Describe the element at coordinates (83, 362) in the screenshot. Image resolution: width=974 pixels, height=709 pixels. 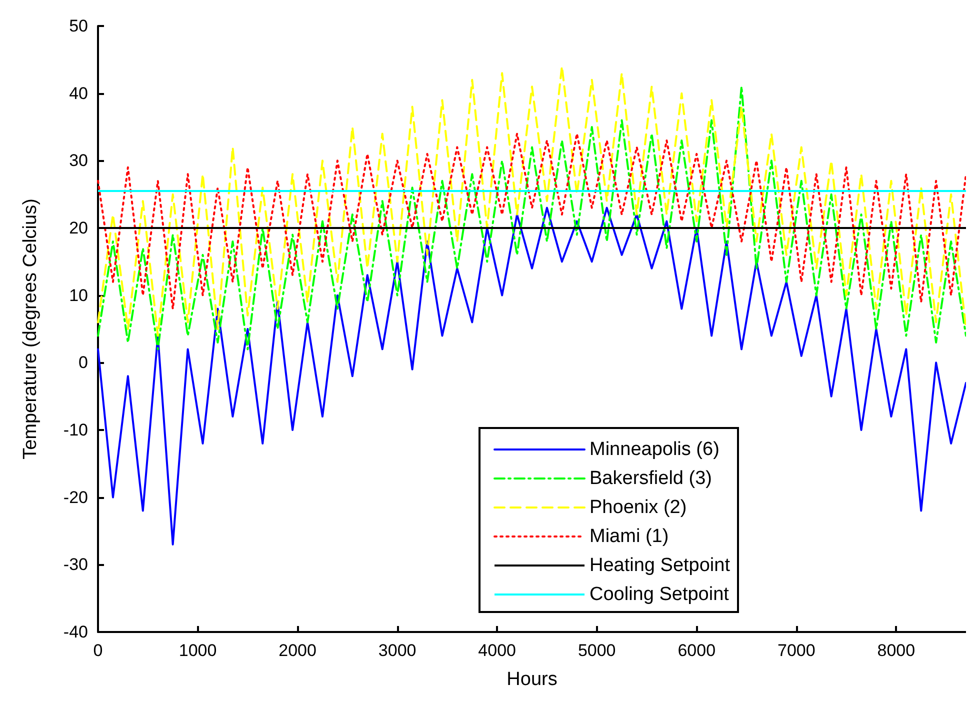
I see `y-tick-label: 0` at that location.